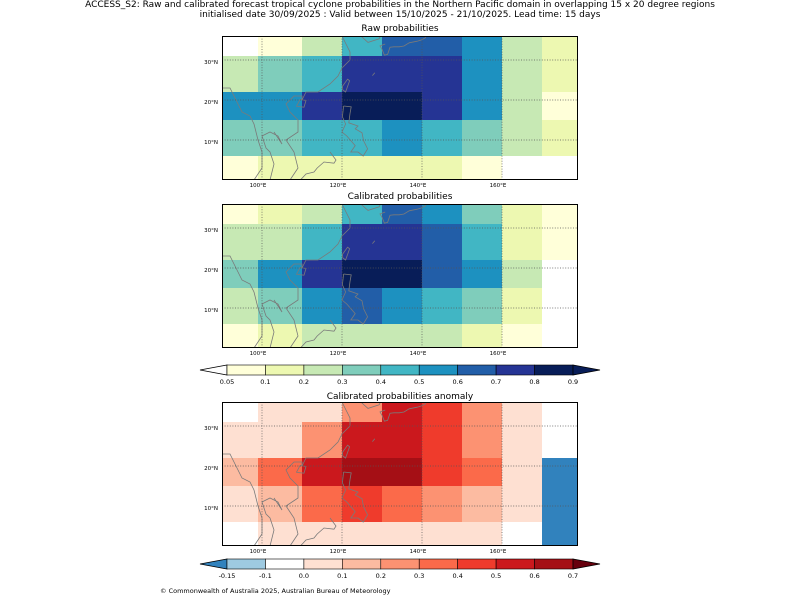 This screenshot has width=800, height=600. What do you see at coordinates (400, 108) in the screenshot?
I see `raw-probabilities-map` at bounding box center [400, 108].